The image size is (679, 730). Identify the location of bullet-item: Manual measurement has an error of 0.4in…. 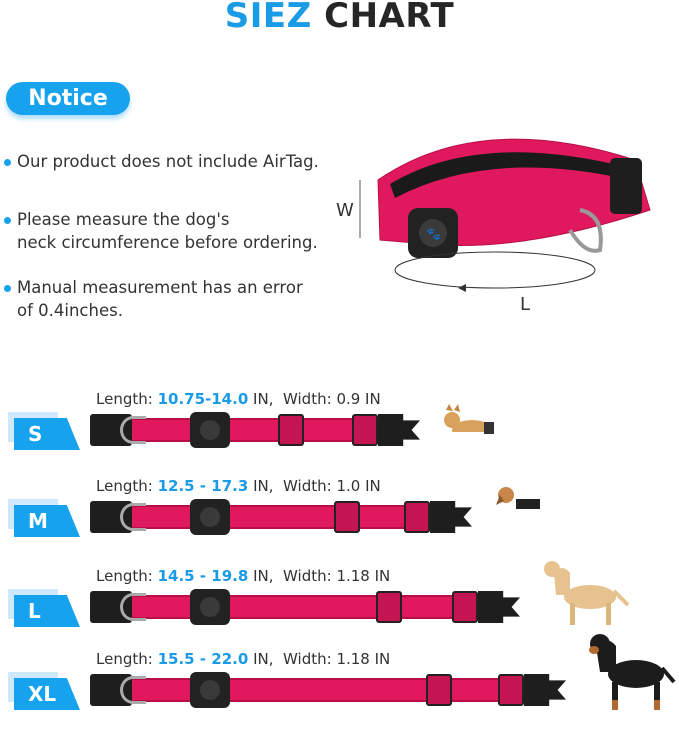
(153, 299).